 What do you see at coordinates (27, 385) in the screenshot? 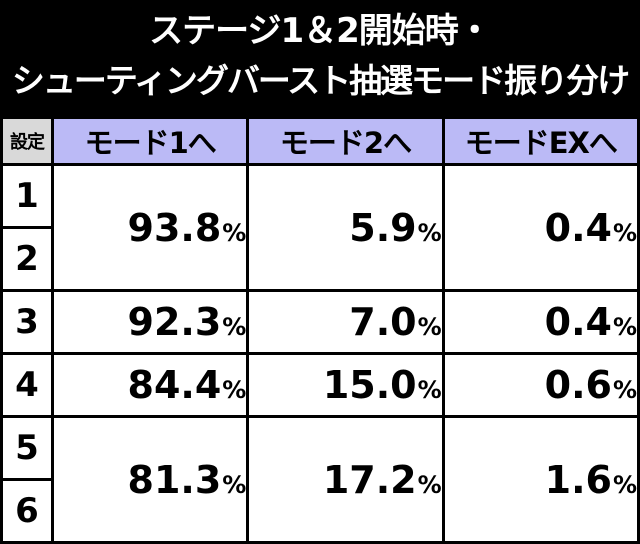
I see `setting-cell: 4` at bounding box center [27, 385].